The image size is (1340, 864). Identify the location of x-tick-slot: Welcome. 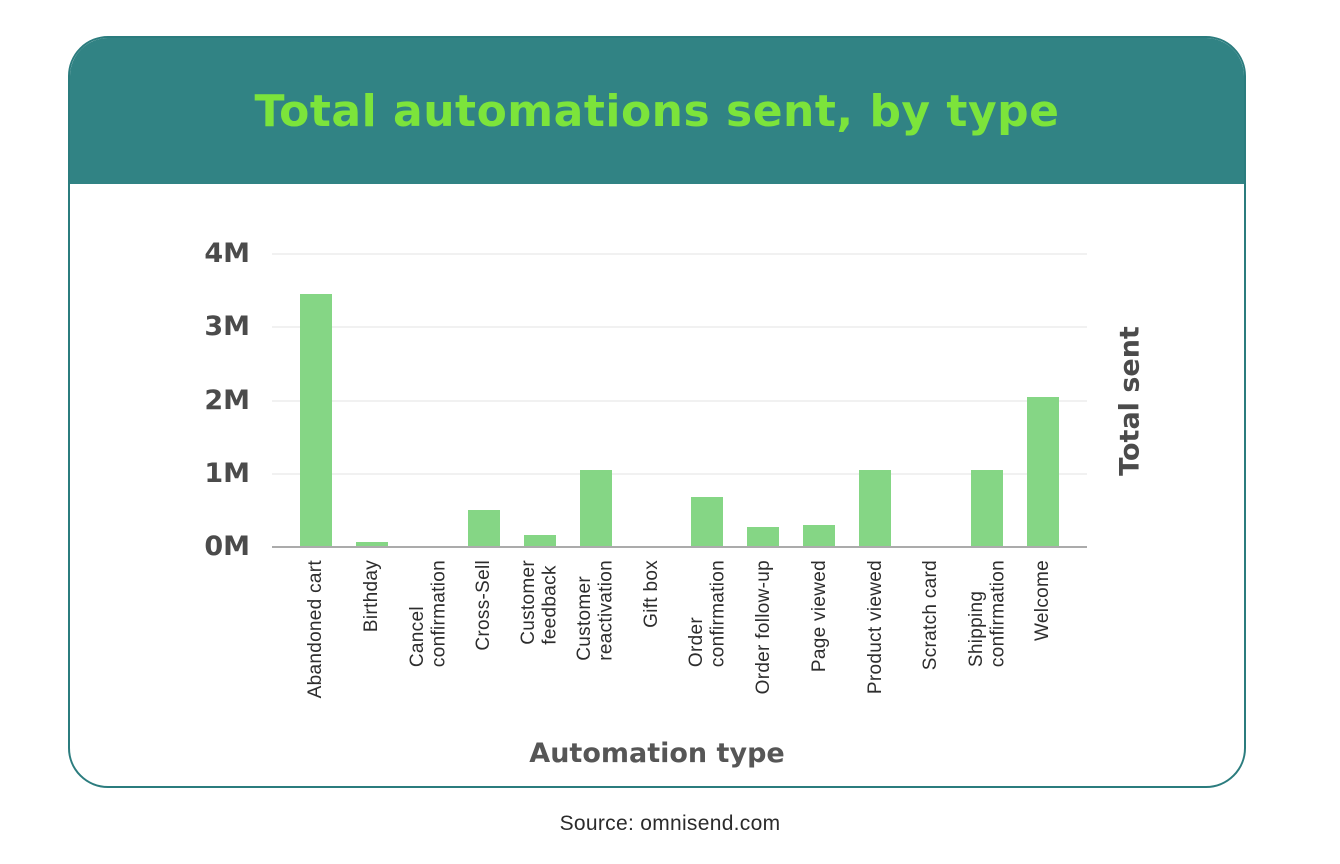
(1043, 650).